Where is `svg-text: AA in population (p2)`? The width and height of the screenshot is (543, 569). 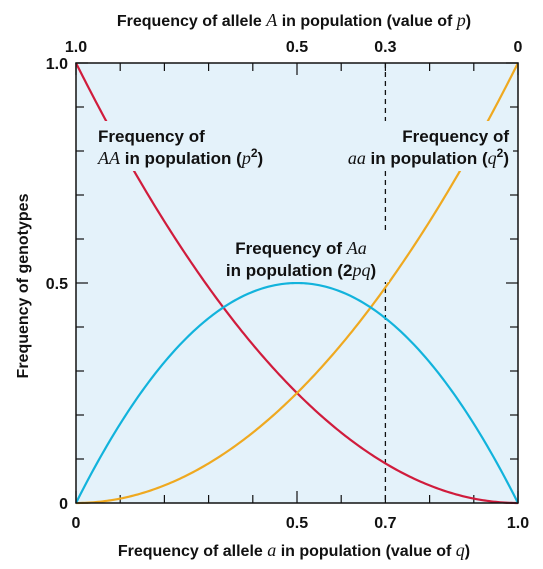 svg-text: AA in population (p2) is located at coordinates (180, 157).